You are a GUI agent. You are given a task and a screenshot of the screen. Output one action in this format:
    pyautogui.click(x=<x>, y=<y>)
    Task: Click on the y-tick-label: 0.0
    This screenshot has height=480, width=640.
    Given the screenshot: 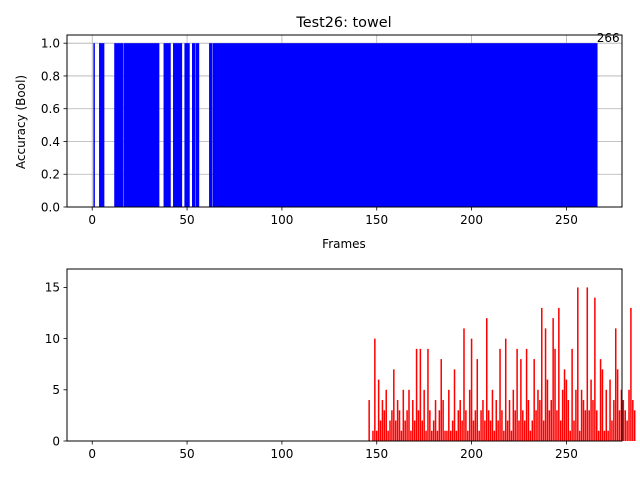 What is the action you would take?
    pyautogui.click(x=50, y=207)
    